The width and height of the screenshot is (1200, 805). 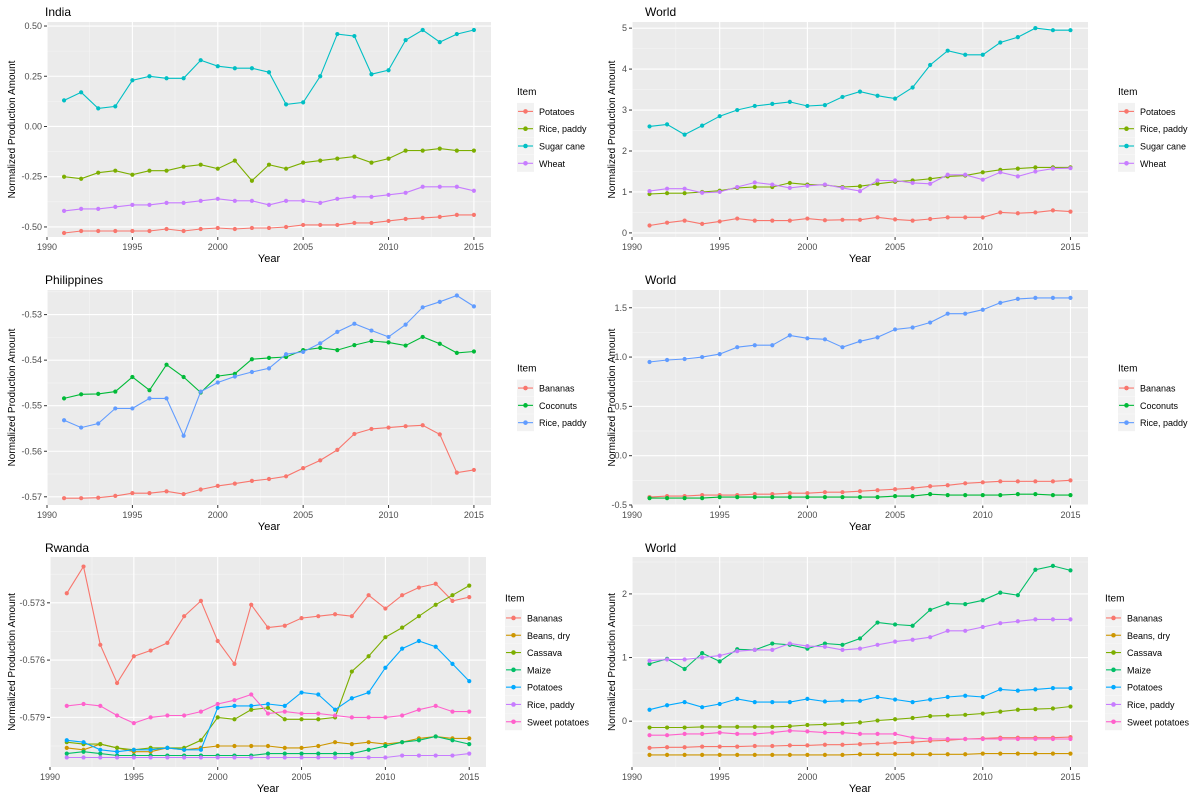 What do you see at coordinates (720, 247) in the screenshot?
I see `x-tick-label: 1995` at bounding box center [720, 247].